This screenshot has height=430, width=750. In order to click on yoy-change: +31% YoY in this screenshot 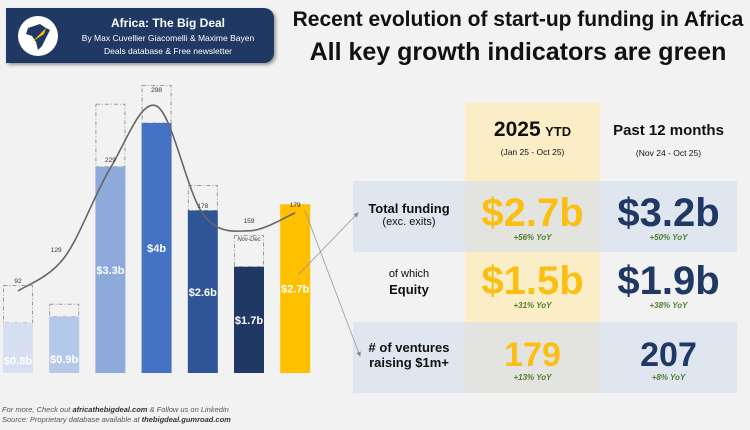, I will do `click(532, 305)`.